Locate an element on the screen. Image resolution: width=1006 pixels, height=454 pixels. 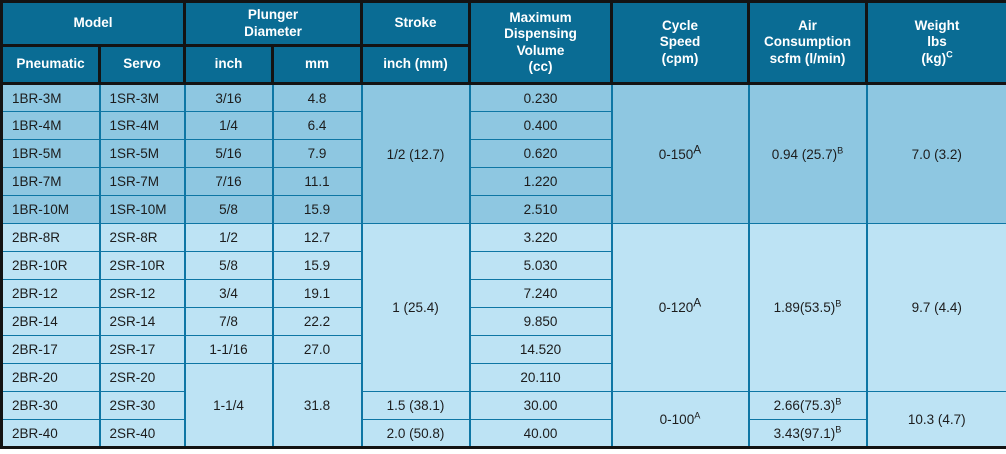
volume-cell: 2.510 is located at coordinates (540, 209).